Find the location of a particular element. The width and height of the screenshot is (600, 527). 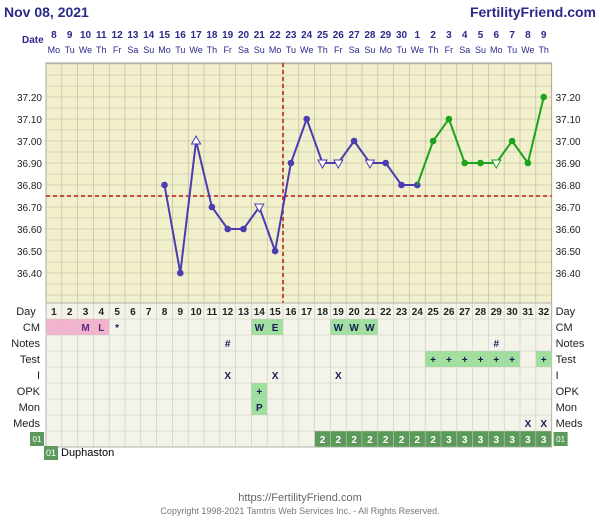

date-label: 10 is located at coordinates (86, 35).